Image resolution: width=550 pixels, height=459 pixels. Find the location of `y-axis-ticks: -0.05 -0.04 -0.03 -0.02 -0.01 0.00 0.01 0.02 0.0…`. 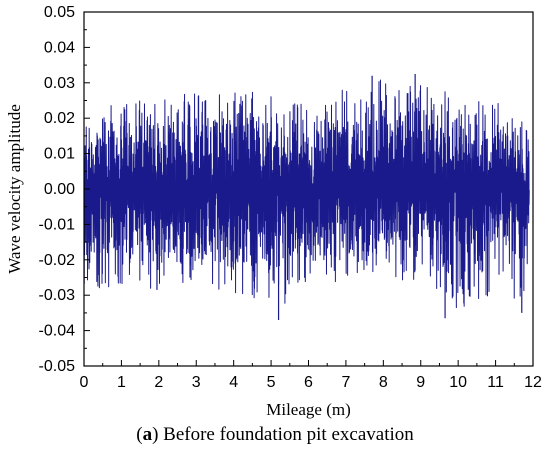

y-axis-ticks: -0.05 -0.04 -0.03 -0.02 -0.01 0.00 0.01 0.02 0.0… is located at coordinates (64, 189).